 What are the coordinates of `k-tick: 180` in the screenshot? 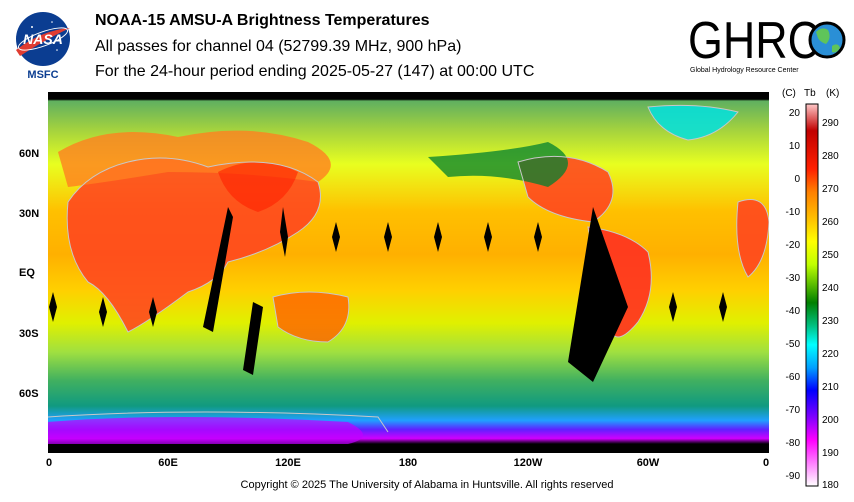 It's located at (830, 485).